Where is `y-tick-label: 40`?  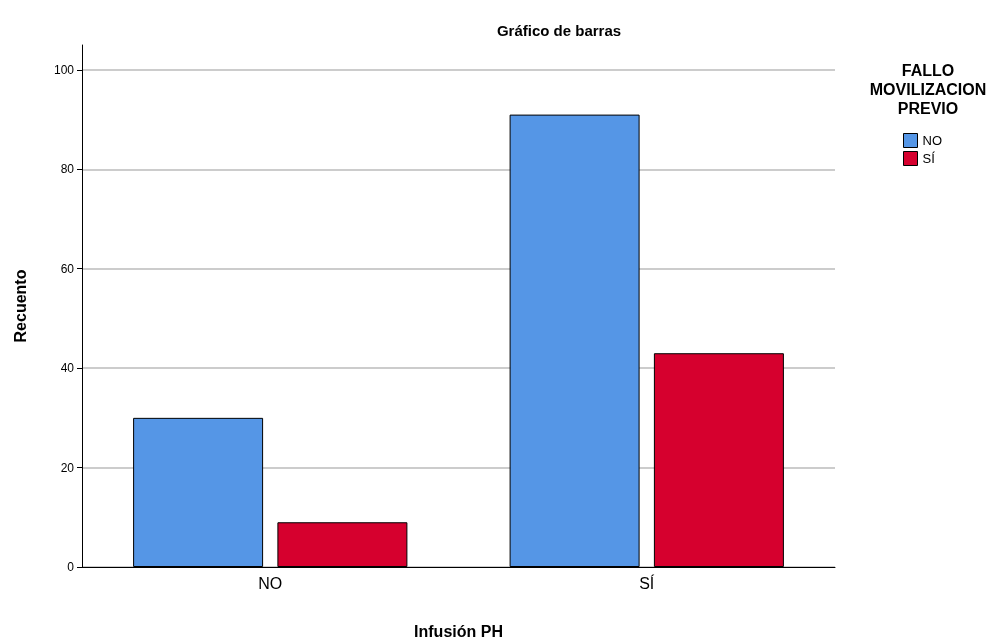
y-tick-label: 40 is located at coordinates (67, 368).